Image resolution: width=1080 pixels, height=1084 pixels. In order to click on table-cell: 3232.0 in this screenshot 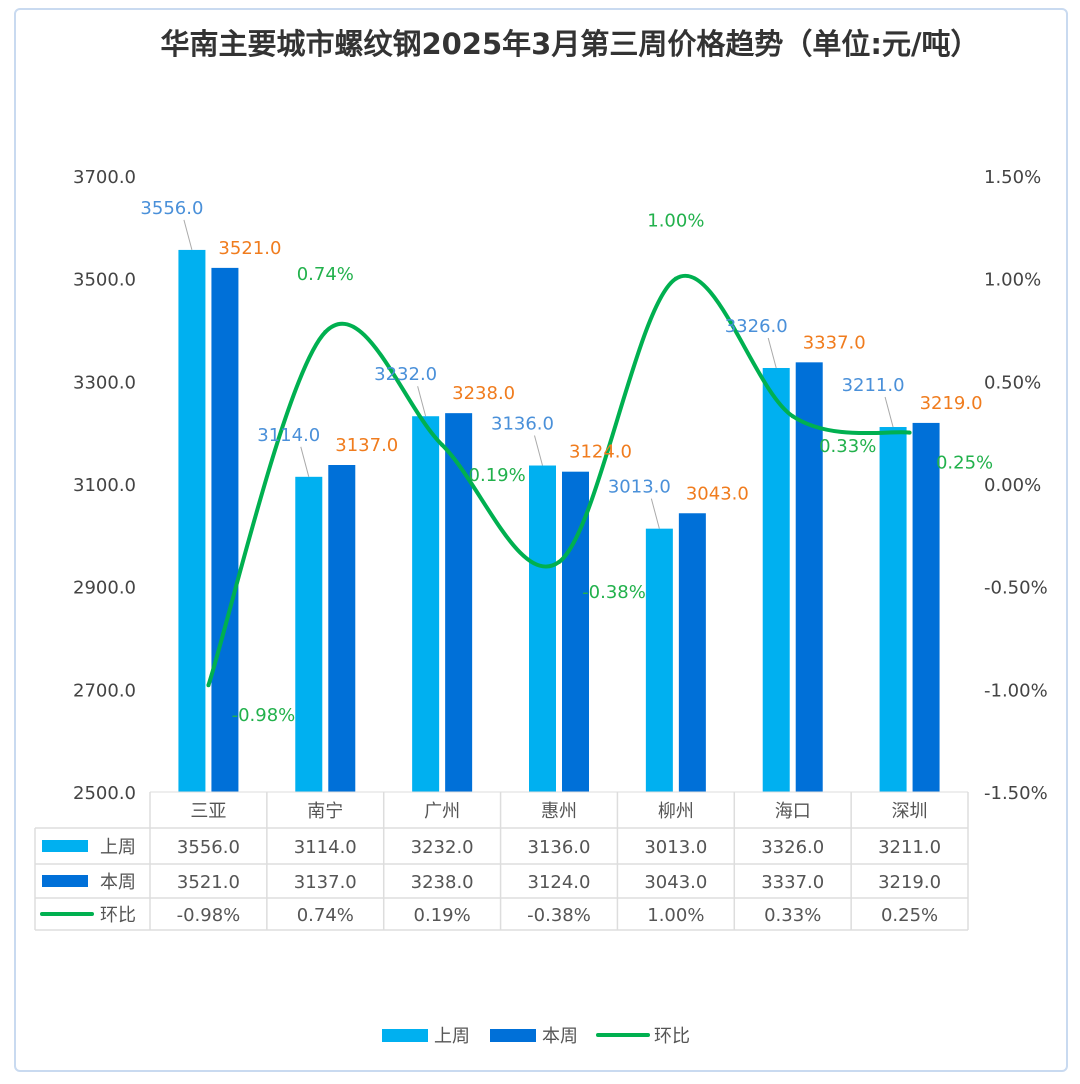, I will do `click(442, 847)`.